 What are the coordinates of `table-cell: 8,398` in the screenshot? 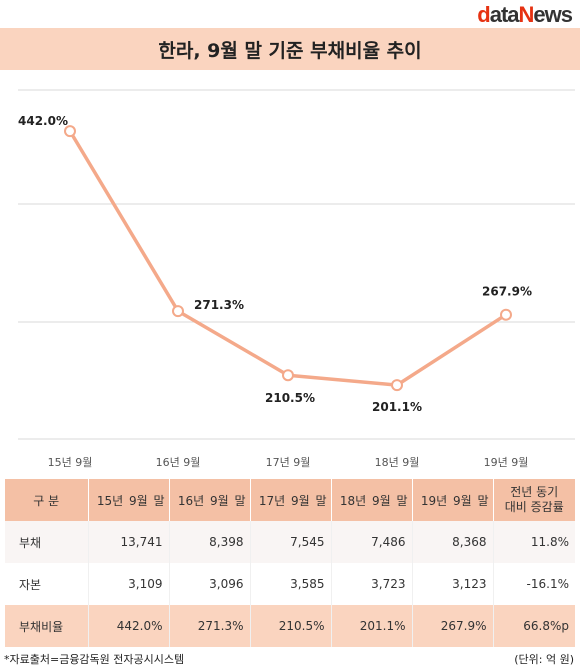 It's located at (209, 542).